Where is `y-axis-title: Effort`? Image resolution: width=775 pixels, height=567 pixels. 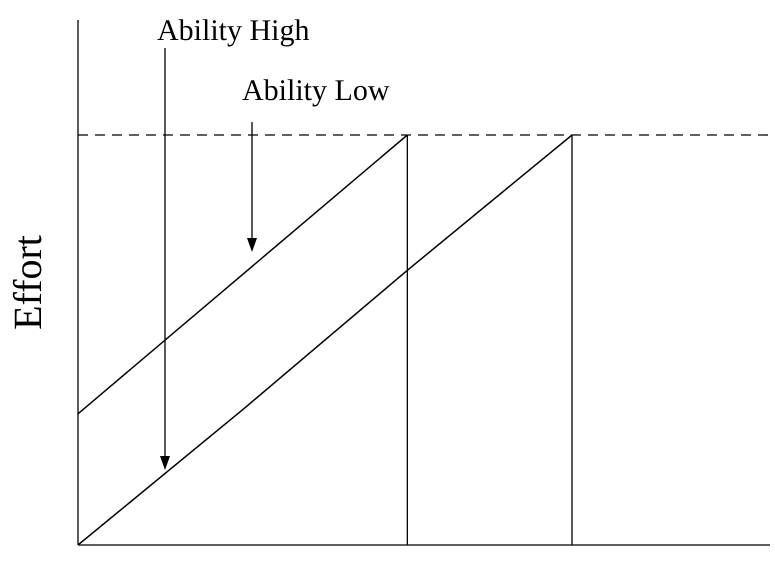 y-axis-title: Effort is located at coordinates (27, 282).